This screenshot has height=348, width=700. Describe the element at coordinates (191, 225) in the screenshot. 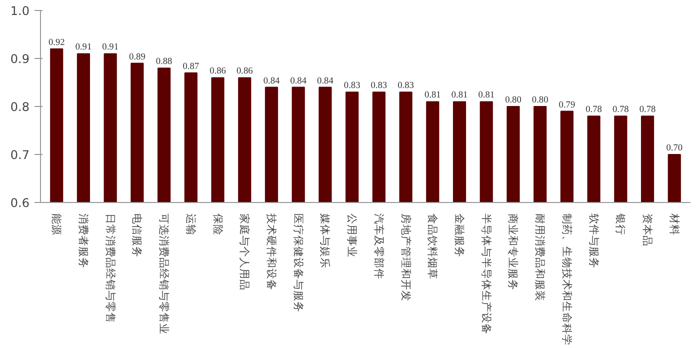

I see `x-tick-label: 运输` at that location.